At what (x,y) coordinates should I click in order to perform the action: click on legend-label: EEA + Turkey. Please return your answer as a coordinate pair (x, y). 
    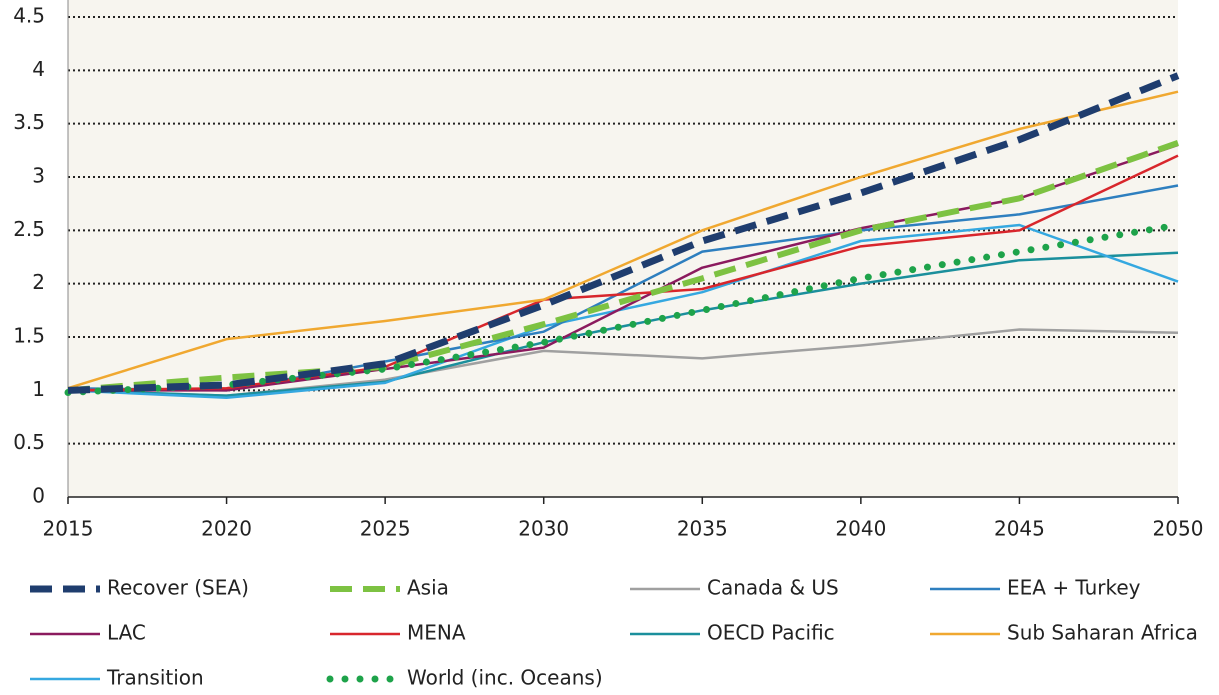
    Looking at the image, I should click on (1074, 588).